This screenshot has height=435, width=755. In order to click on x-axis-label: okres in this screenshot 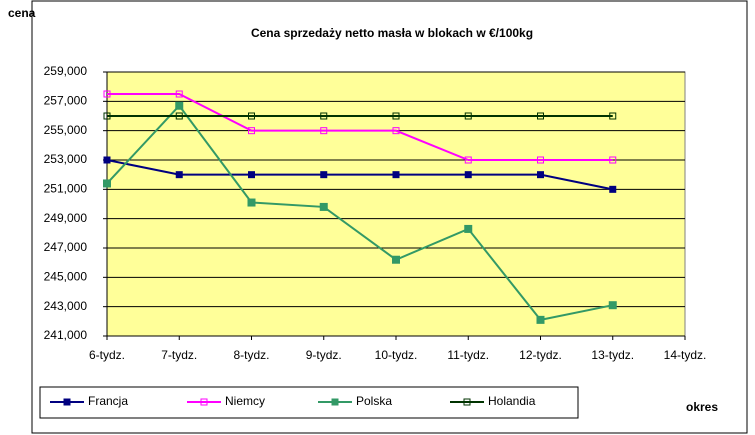, I will do `click(702, 407)`.